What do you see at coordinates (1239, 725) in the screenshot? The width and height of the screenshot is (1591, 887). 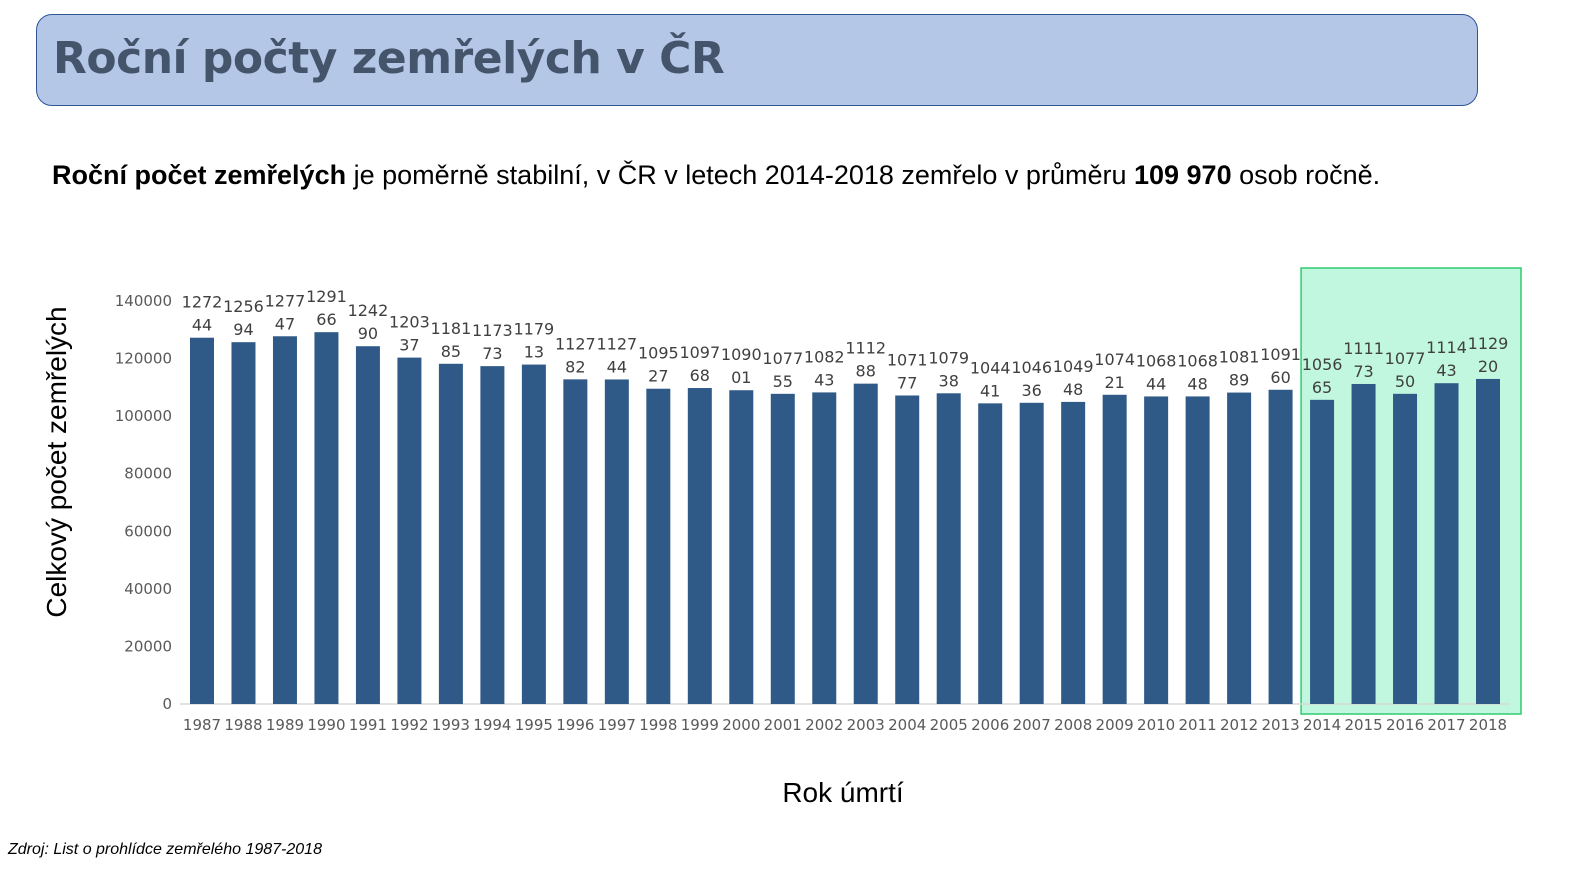 I see `x-tick-label: 2012` at bounding box center [1239, 725].